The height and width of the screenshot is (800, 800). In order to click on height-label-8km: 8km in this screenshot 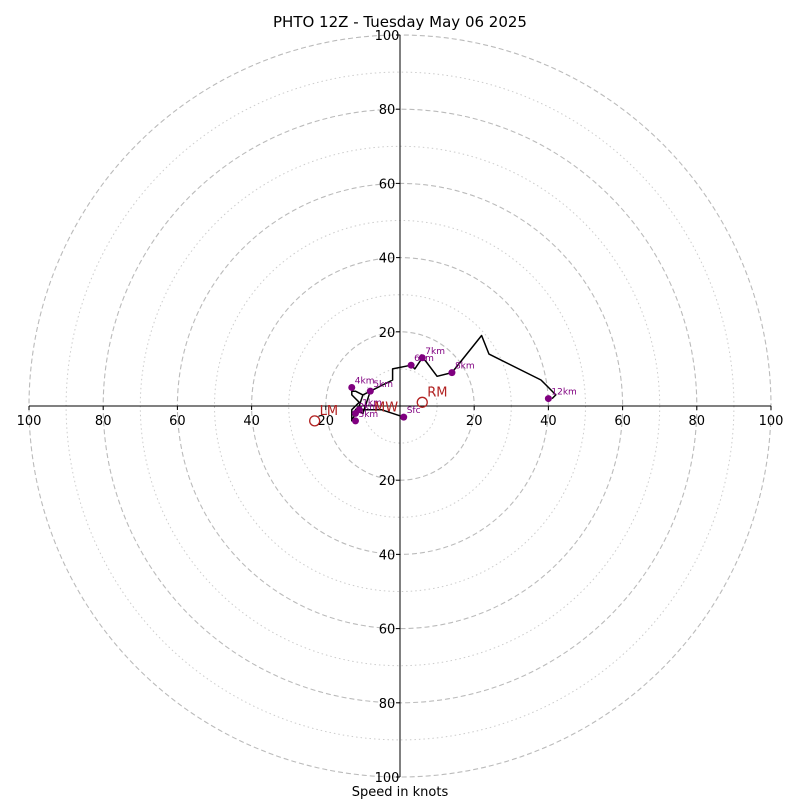, I will do `click(465, 367)`.